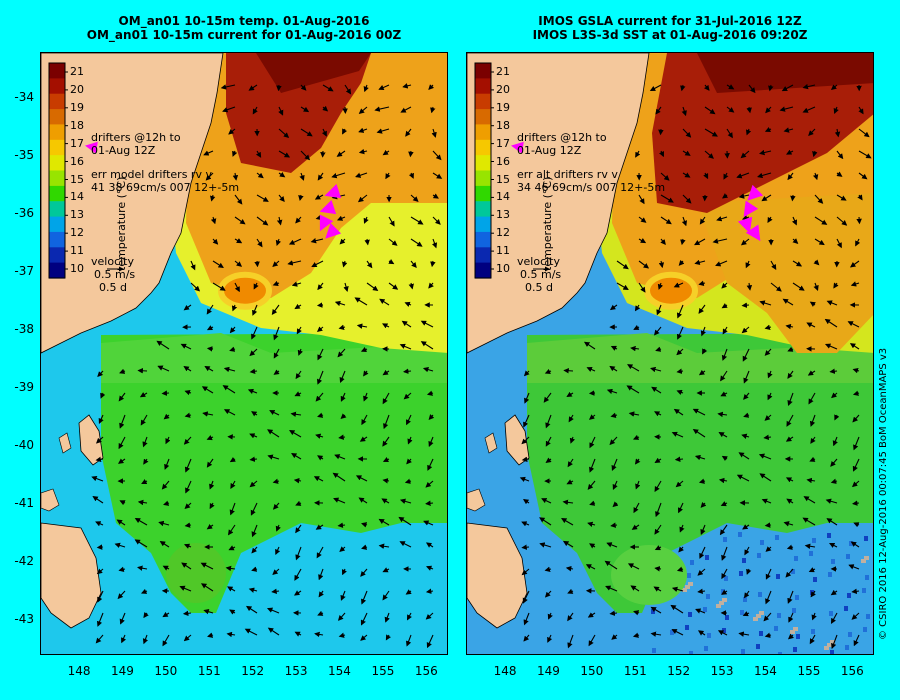 This screenshot has height=700, width=900. Describe the element at coordinates (24, 155) in the screenshot. I see `lat-tick-label: -35` at that location.